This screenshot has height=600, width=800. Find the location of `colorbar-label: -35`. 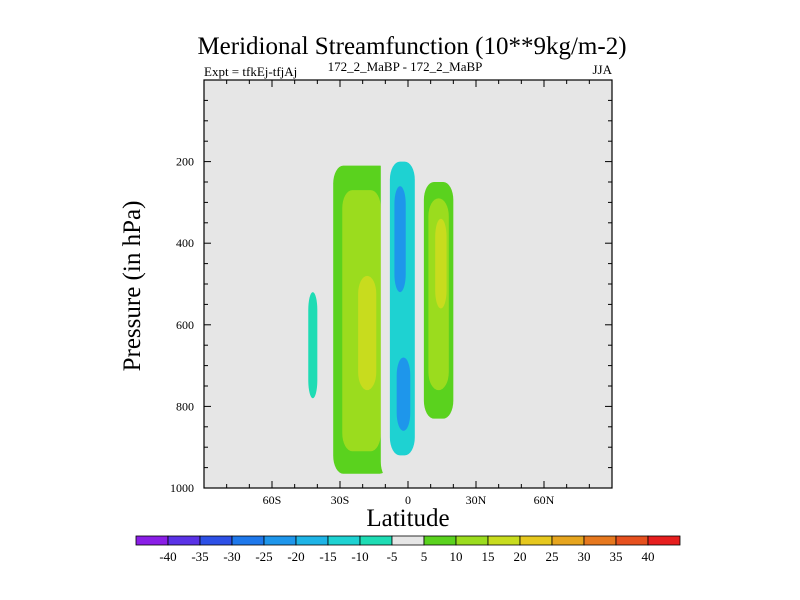

colorbar-label: -35 is located at coordinates (199, 556).